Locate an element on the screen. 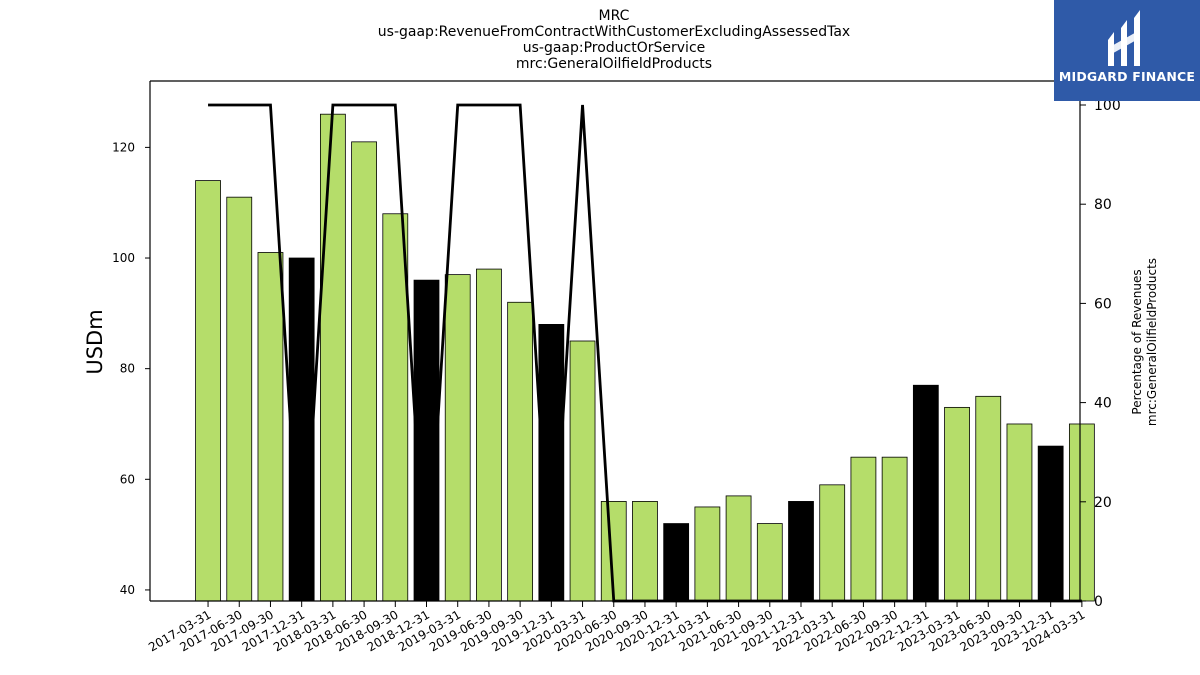  title-line-3: mrc:GeneralOilfieldProducts is located at coordinates (614, 64).